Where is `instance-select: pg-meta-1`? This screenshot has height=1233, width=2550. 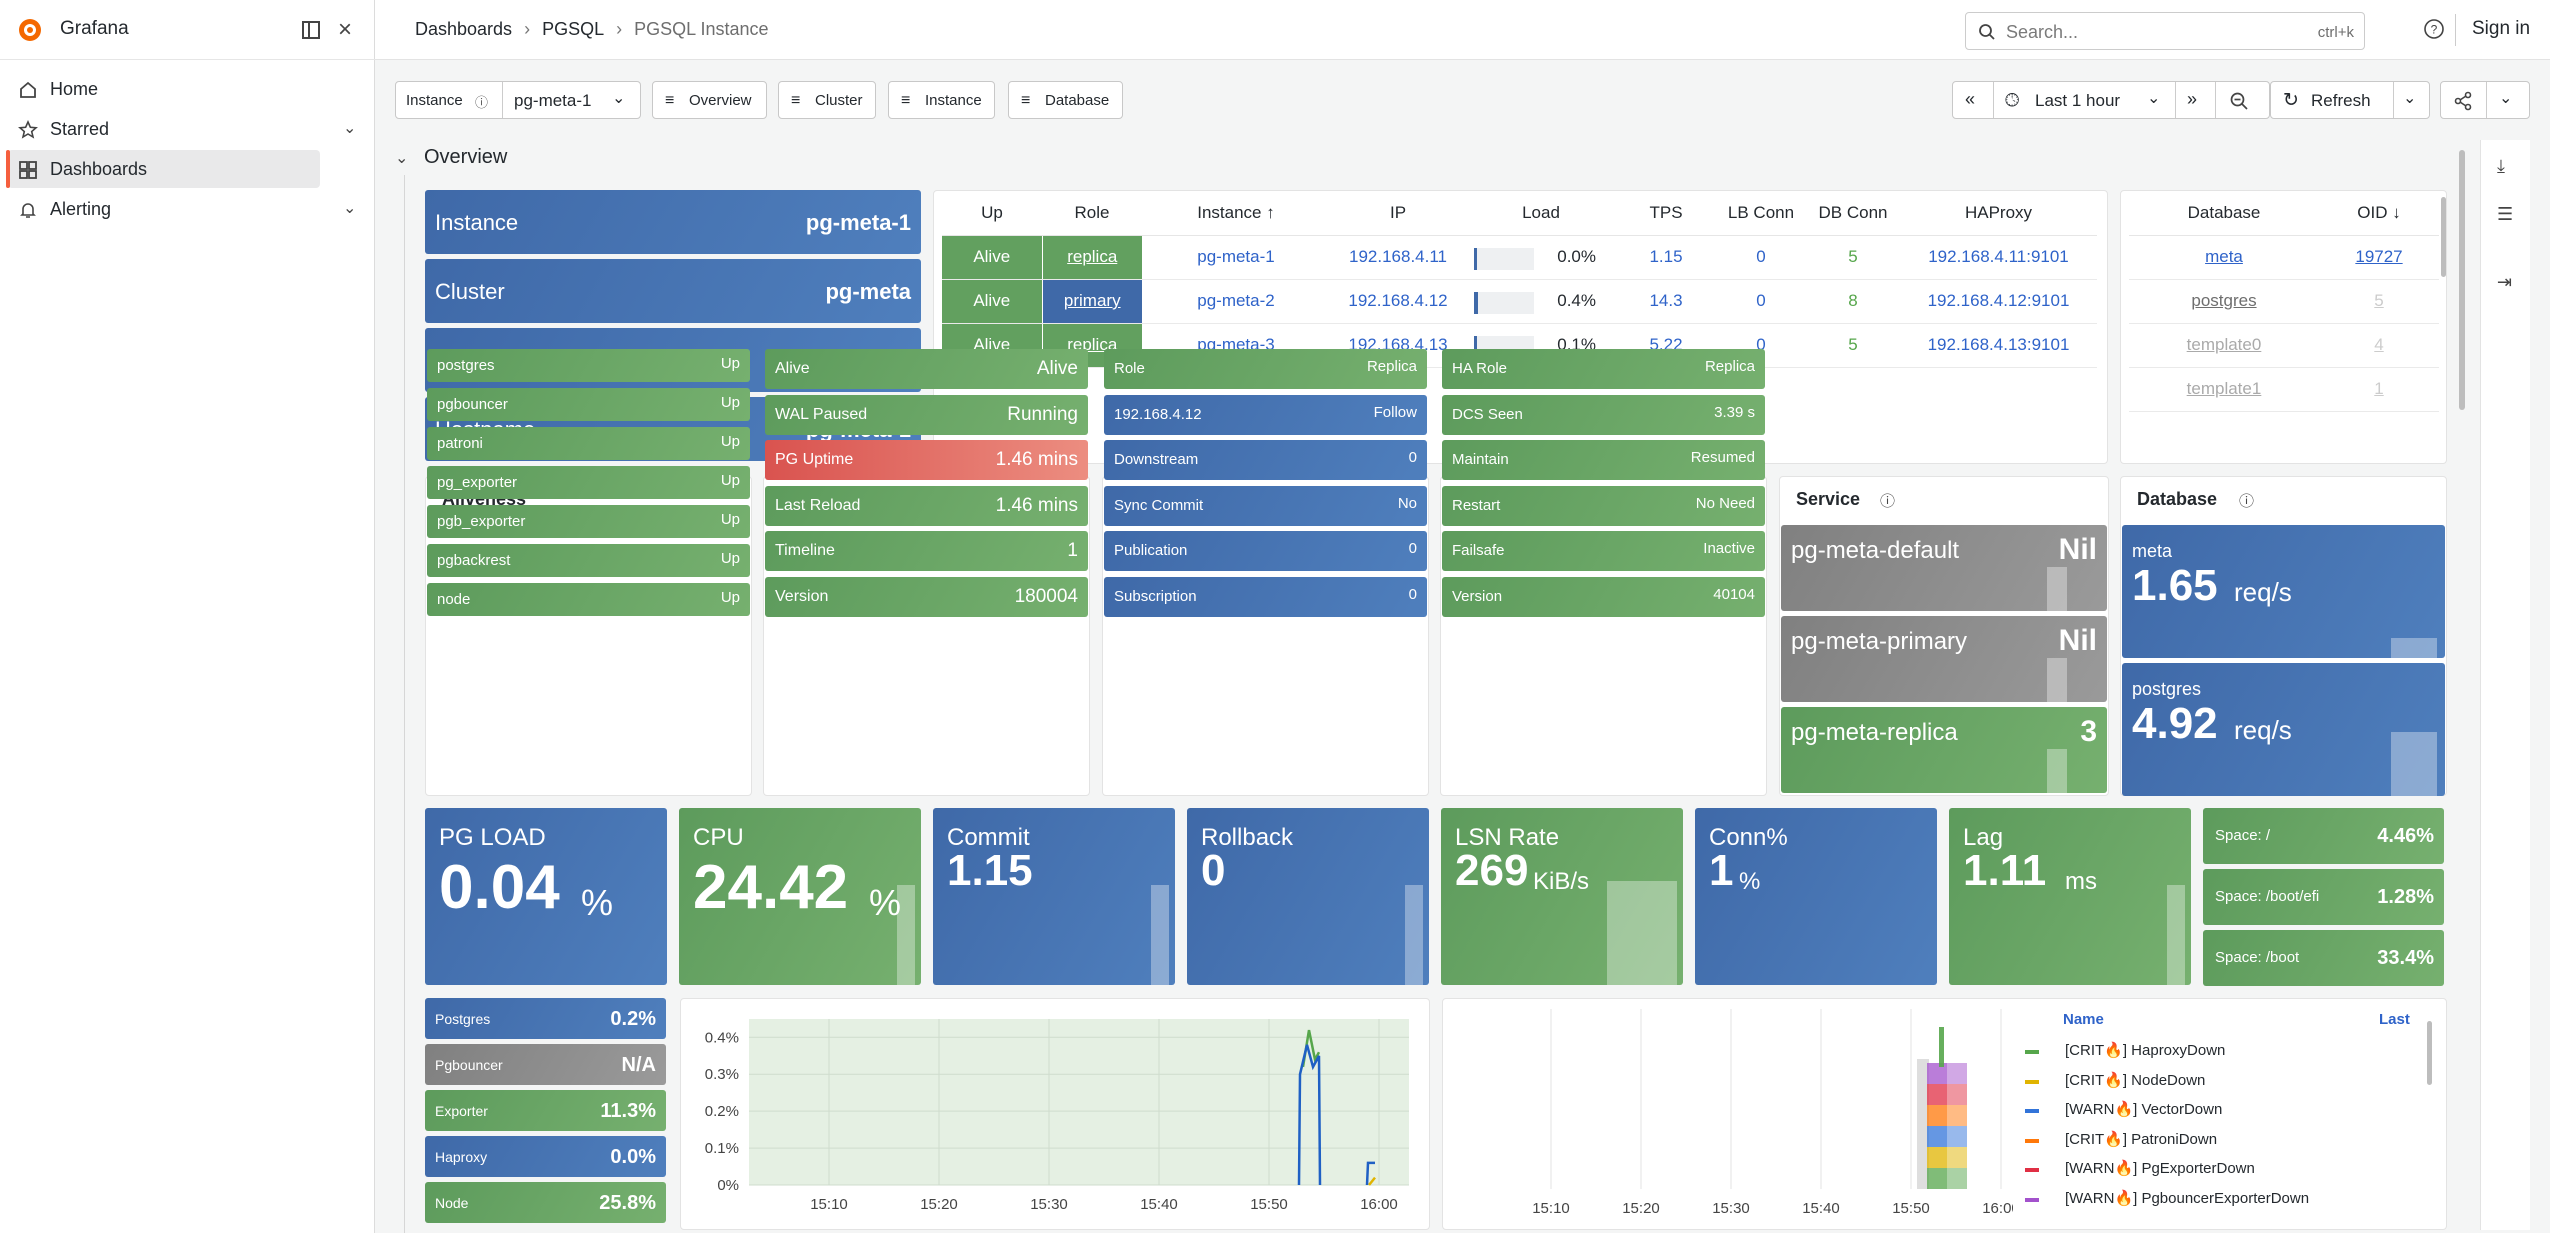 instance-select: pg-meta-1 is located at coordinates (553, 100).